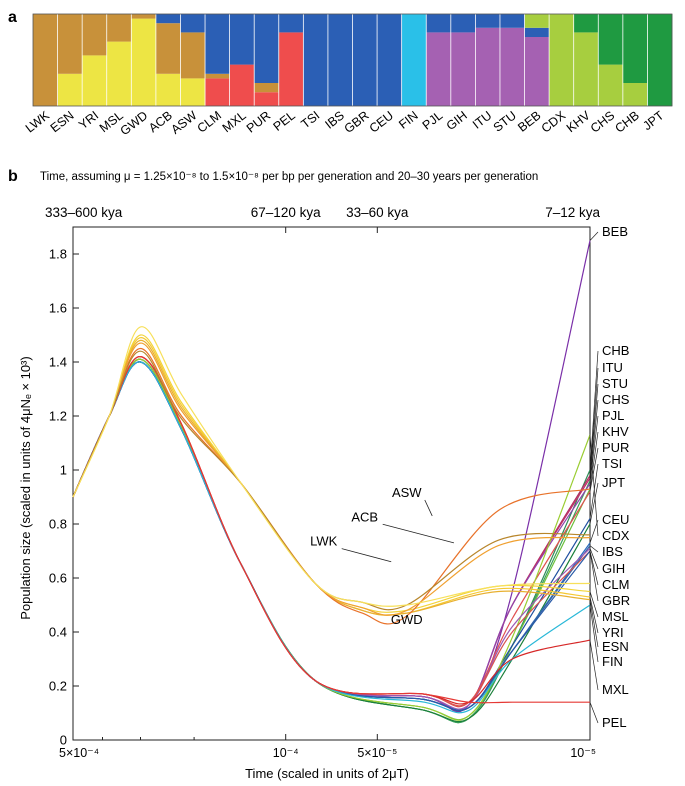 Image resolution: width=685 pixels, height=786 pixels. Describe the element at coordinates (612, 463) in the screenshot. I see `series-label: TSI` at that location.